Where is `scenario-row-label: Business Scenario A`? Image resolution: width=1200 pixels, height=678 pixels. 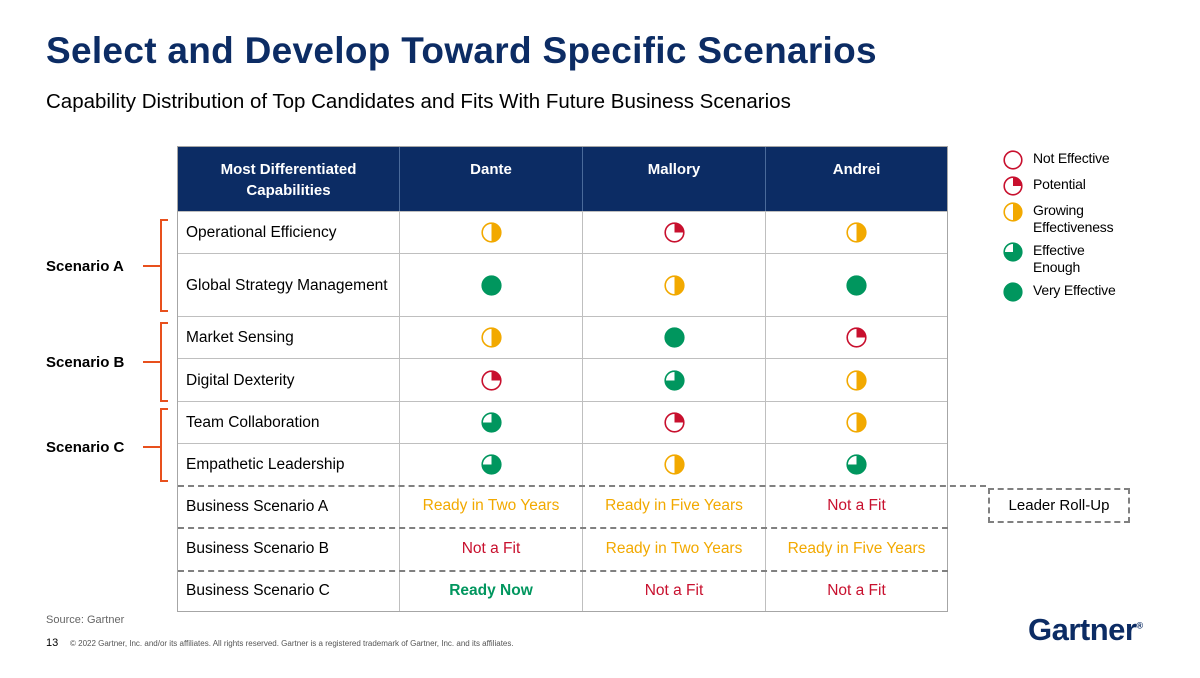
scenario-row-label: Business Scenario A is located at coordinates (257, 506).